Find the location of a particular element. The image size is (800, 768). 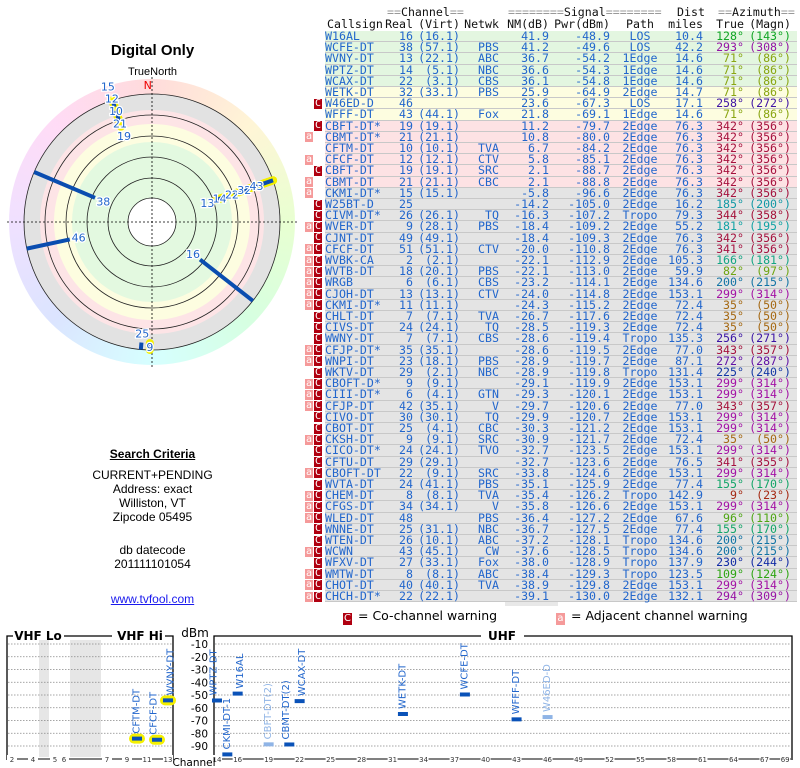

y-tick-label: -60 is located at coordinates (199, 709).